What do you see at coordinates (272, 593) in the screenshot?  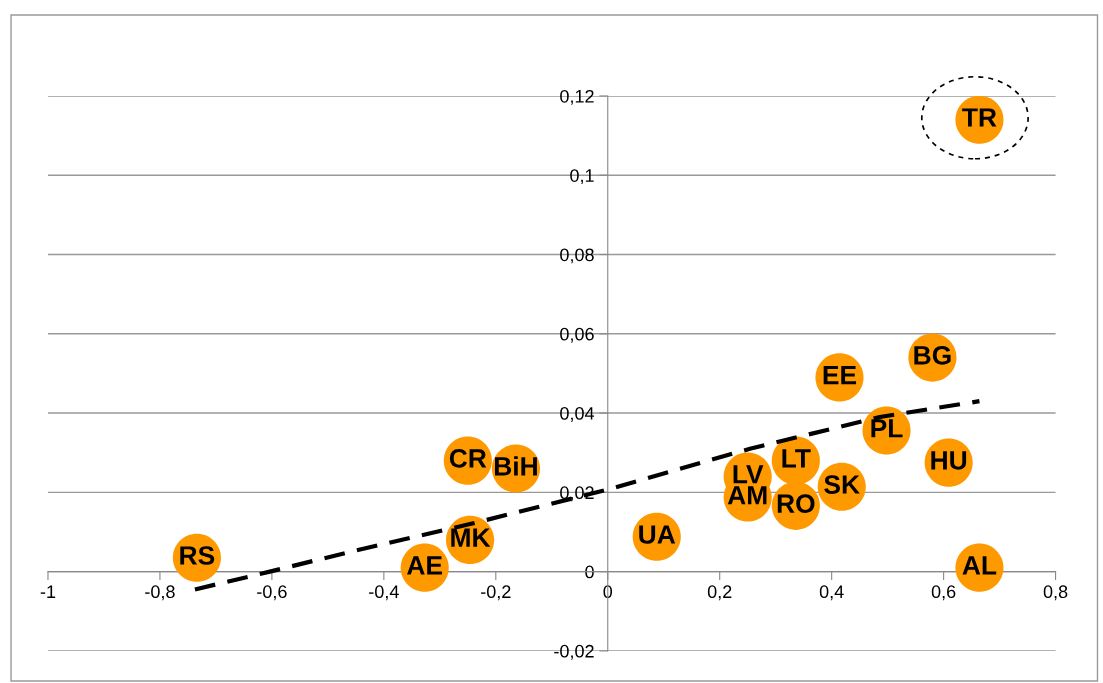 I see `x-tick-label: -0,6` at bounding box center [272, 593].